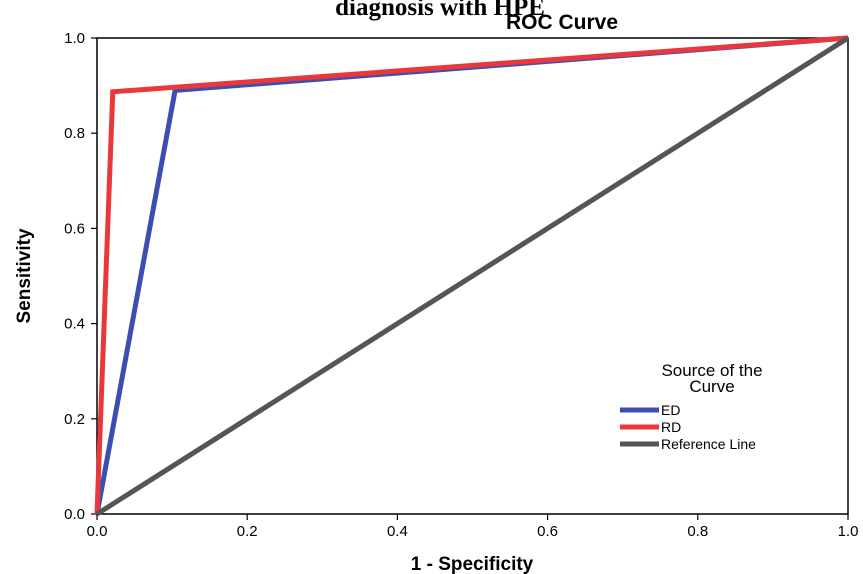 This screenshot has height=574, width=863. What do you see at coordinates (562, 22) in the screenshot?
I see `chart-title: ROC Curve` at bounding box center [562, 22].